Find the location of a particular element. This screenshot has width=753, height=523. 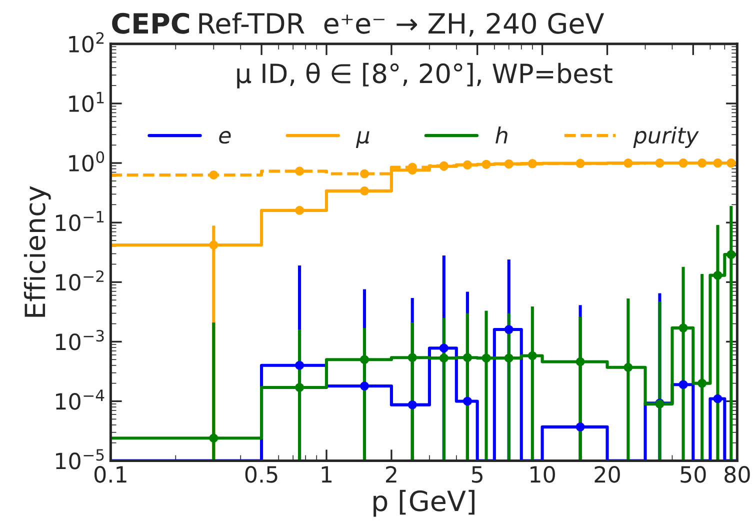

y-tick-label: 10$^{−4}$ is located at coordinates (80, 400).